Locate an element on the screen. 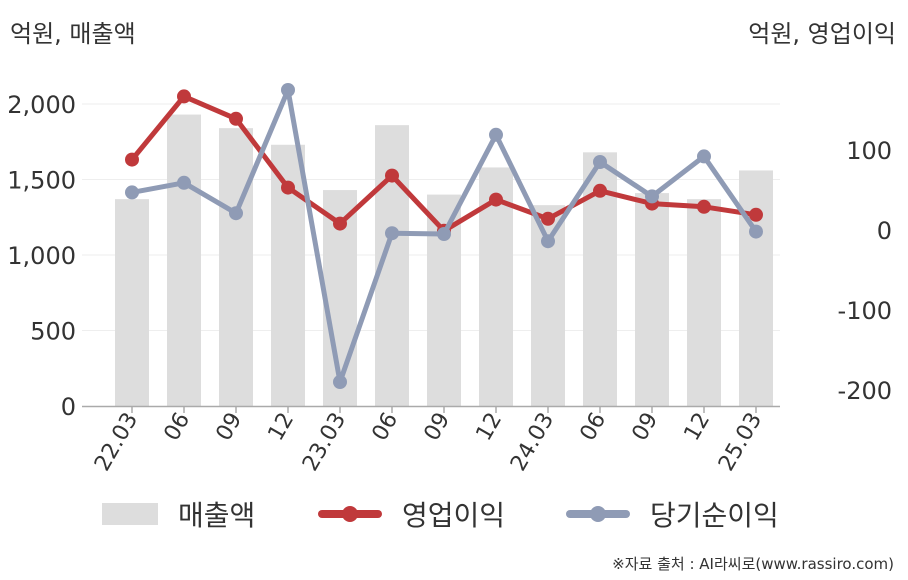  legend-item-operating: 영업이익 is located at coordinates (411, 514).